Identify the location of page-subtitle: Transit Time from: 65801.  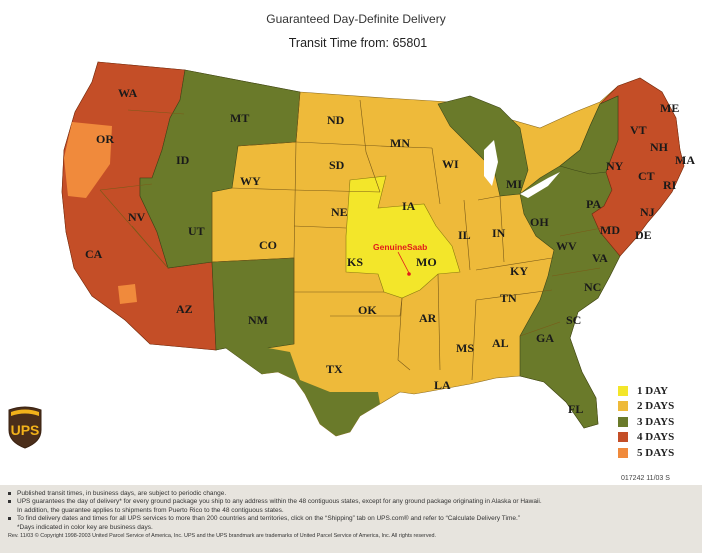
(358, 43).